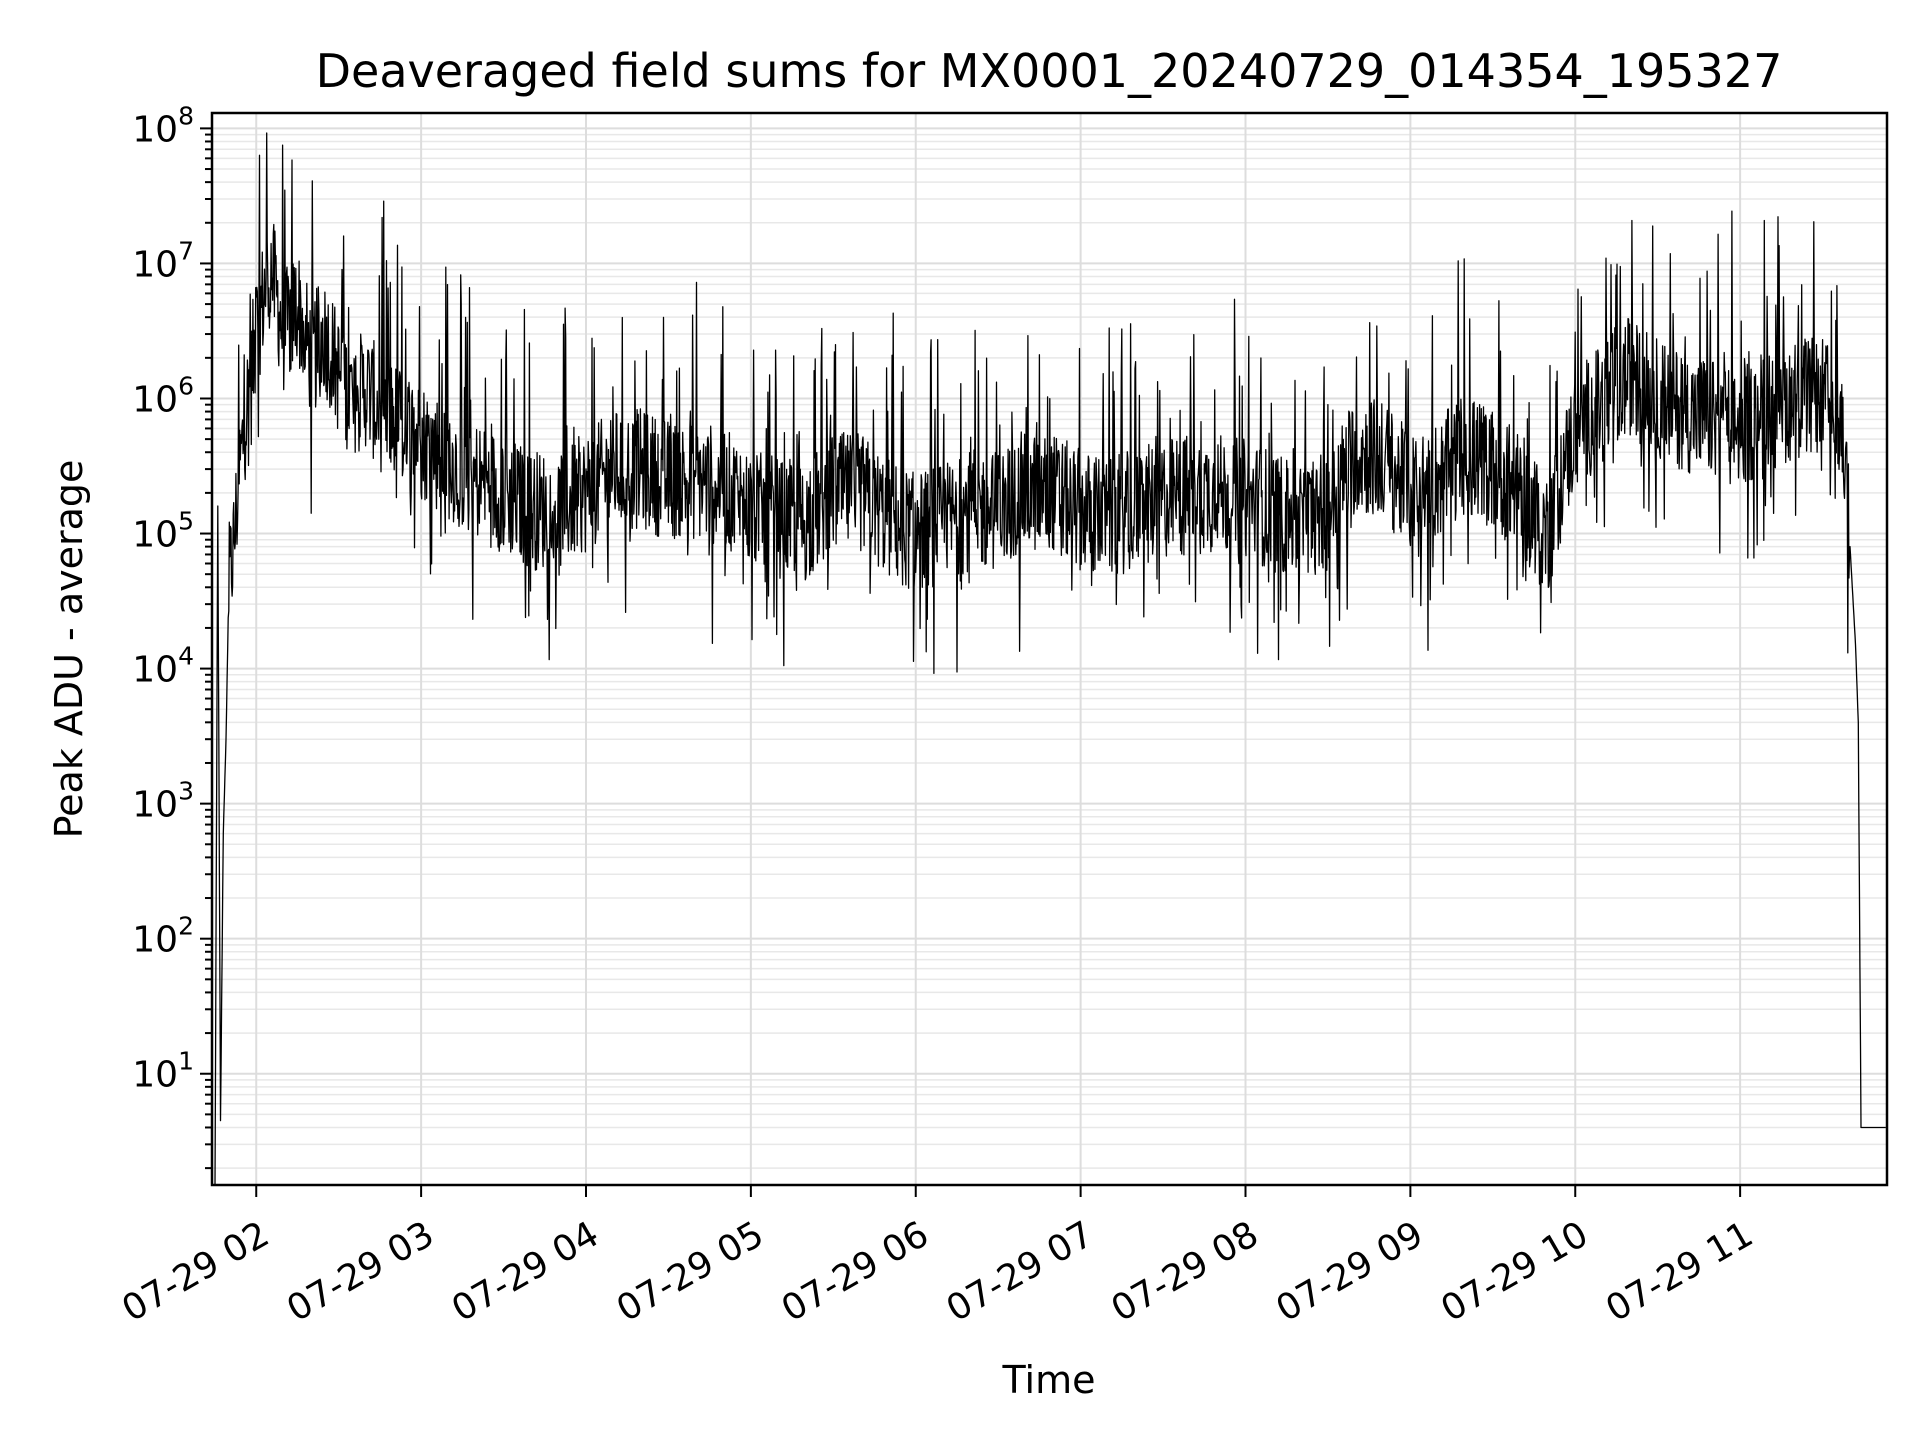 This screenshot has width=1920, height=1440. Describe the element at coordinates (163, 801) in the screenshot. I see `y-tick-label: 10³` at that location.